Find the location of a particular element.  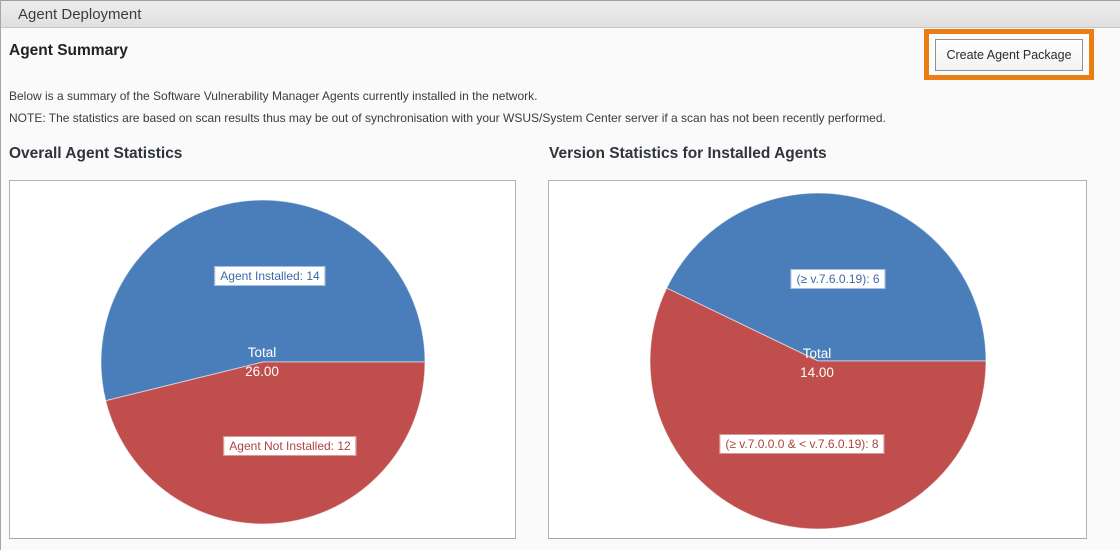

annotation-highlight-box: Create Agent Package is located at coordinates (1009, 54).